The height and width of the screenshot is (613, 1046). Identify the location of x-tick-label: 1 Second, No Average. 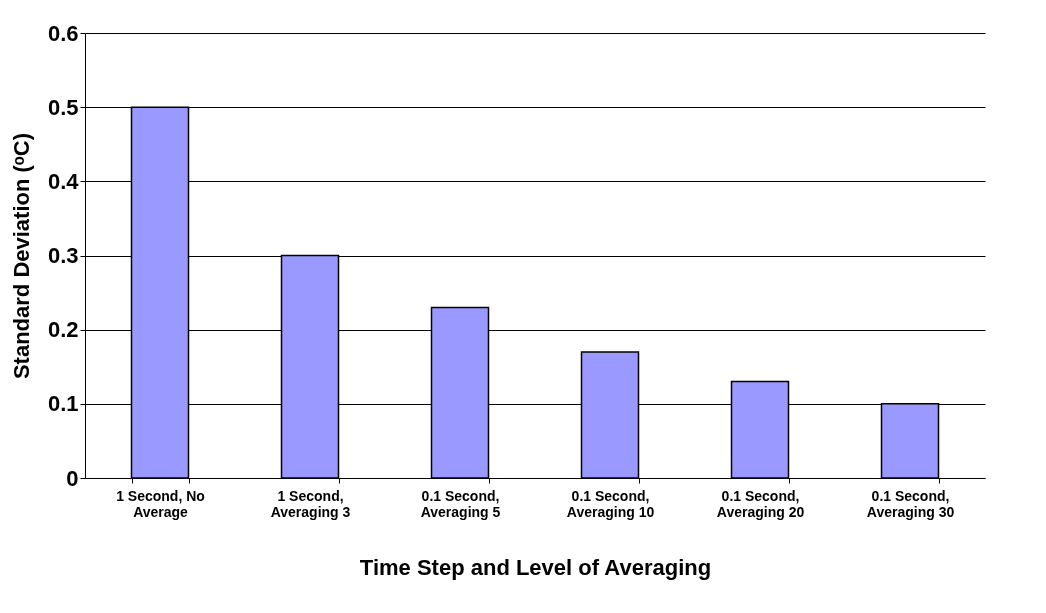
(160, 503).